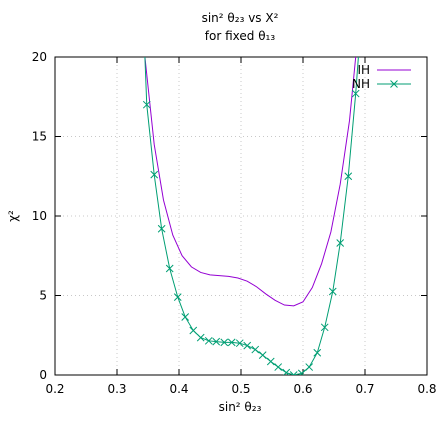 Image resolution: width=446 pixels, height=433 pixels. What do you see at coordinates (363, 70) in the screenshot?
I see `legend-label-ih: IH` at bounding box center [363, 70].